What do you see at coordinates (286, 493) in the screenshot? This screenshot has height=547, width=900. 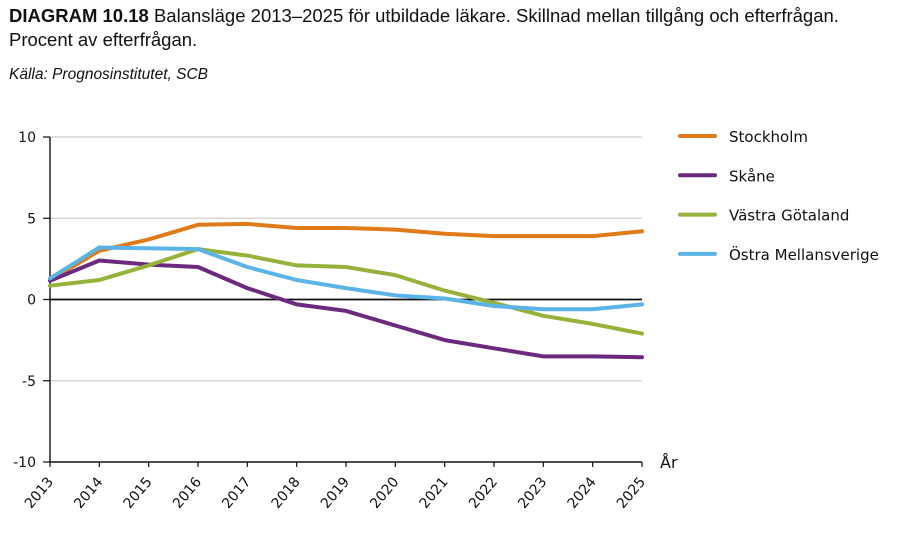 I see `x-tick-label: 2018` at bounding box center [286, 493].